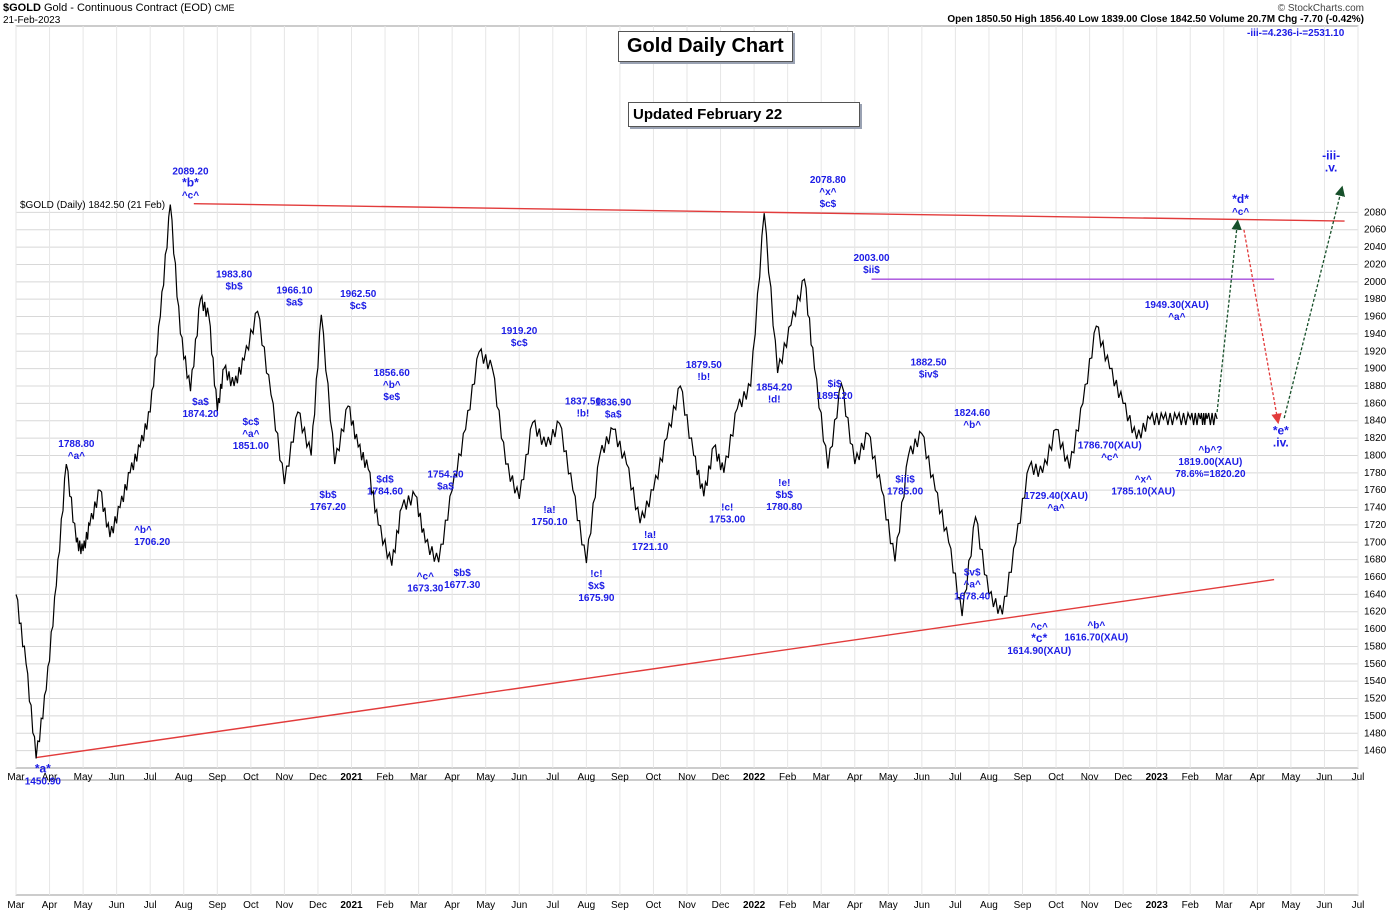 This screenshot has width=1400, height=913. What do you see at coordinates (1023, 905) in the screenshot?
I see `x-tick-label-lower: Sep` at bounding box center [1023, 905].